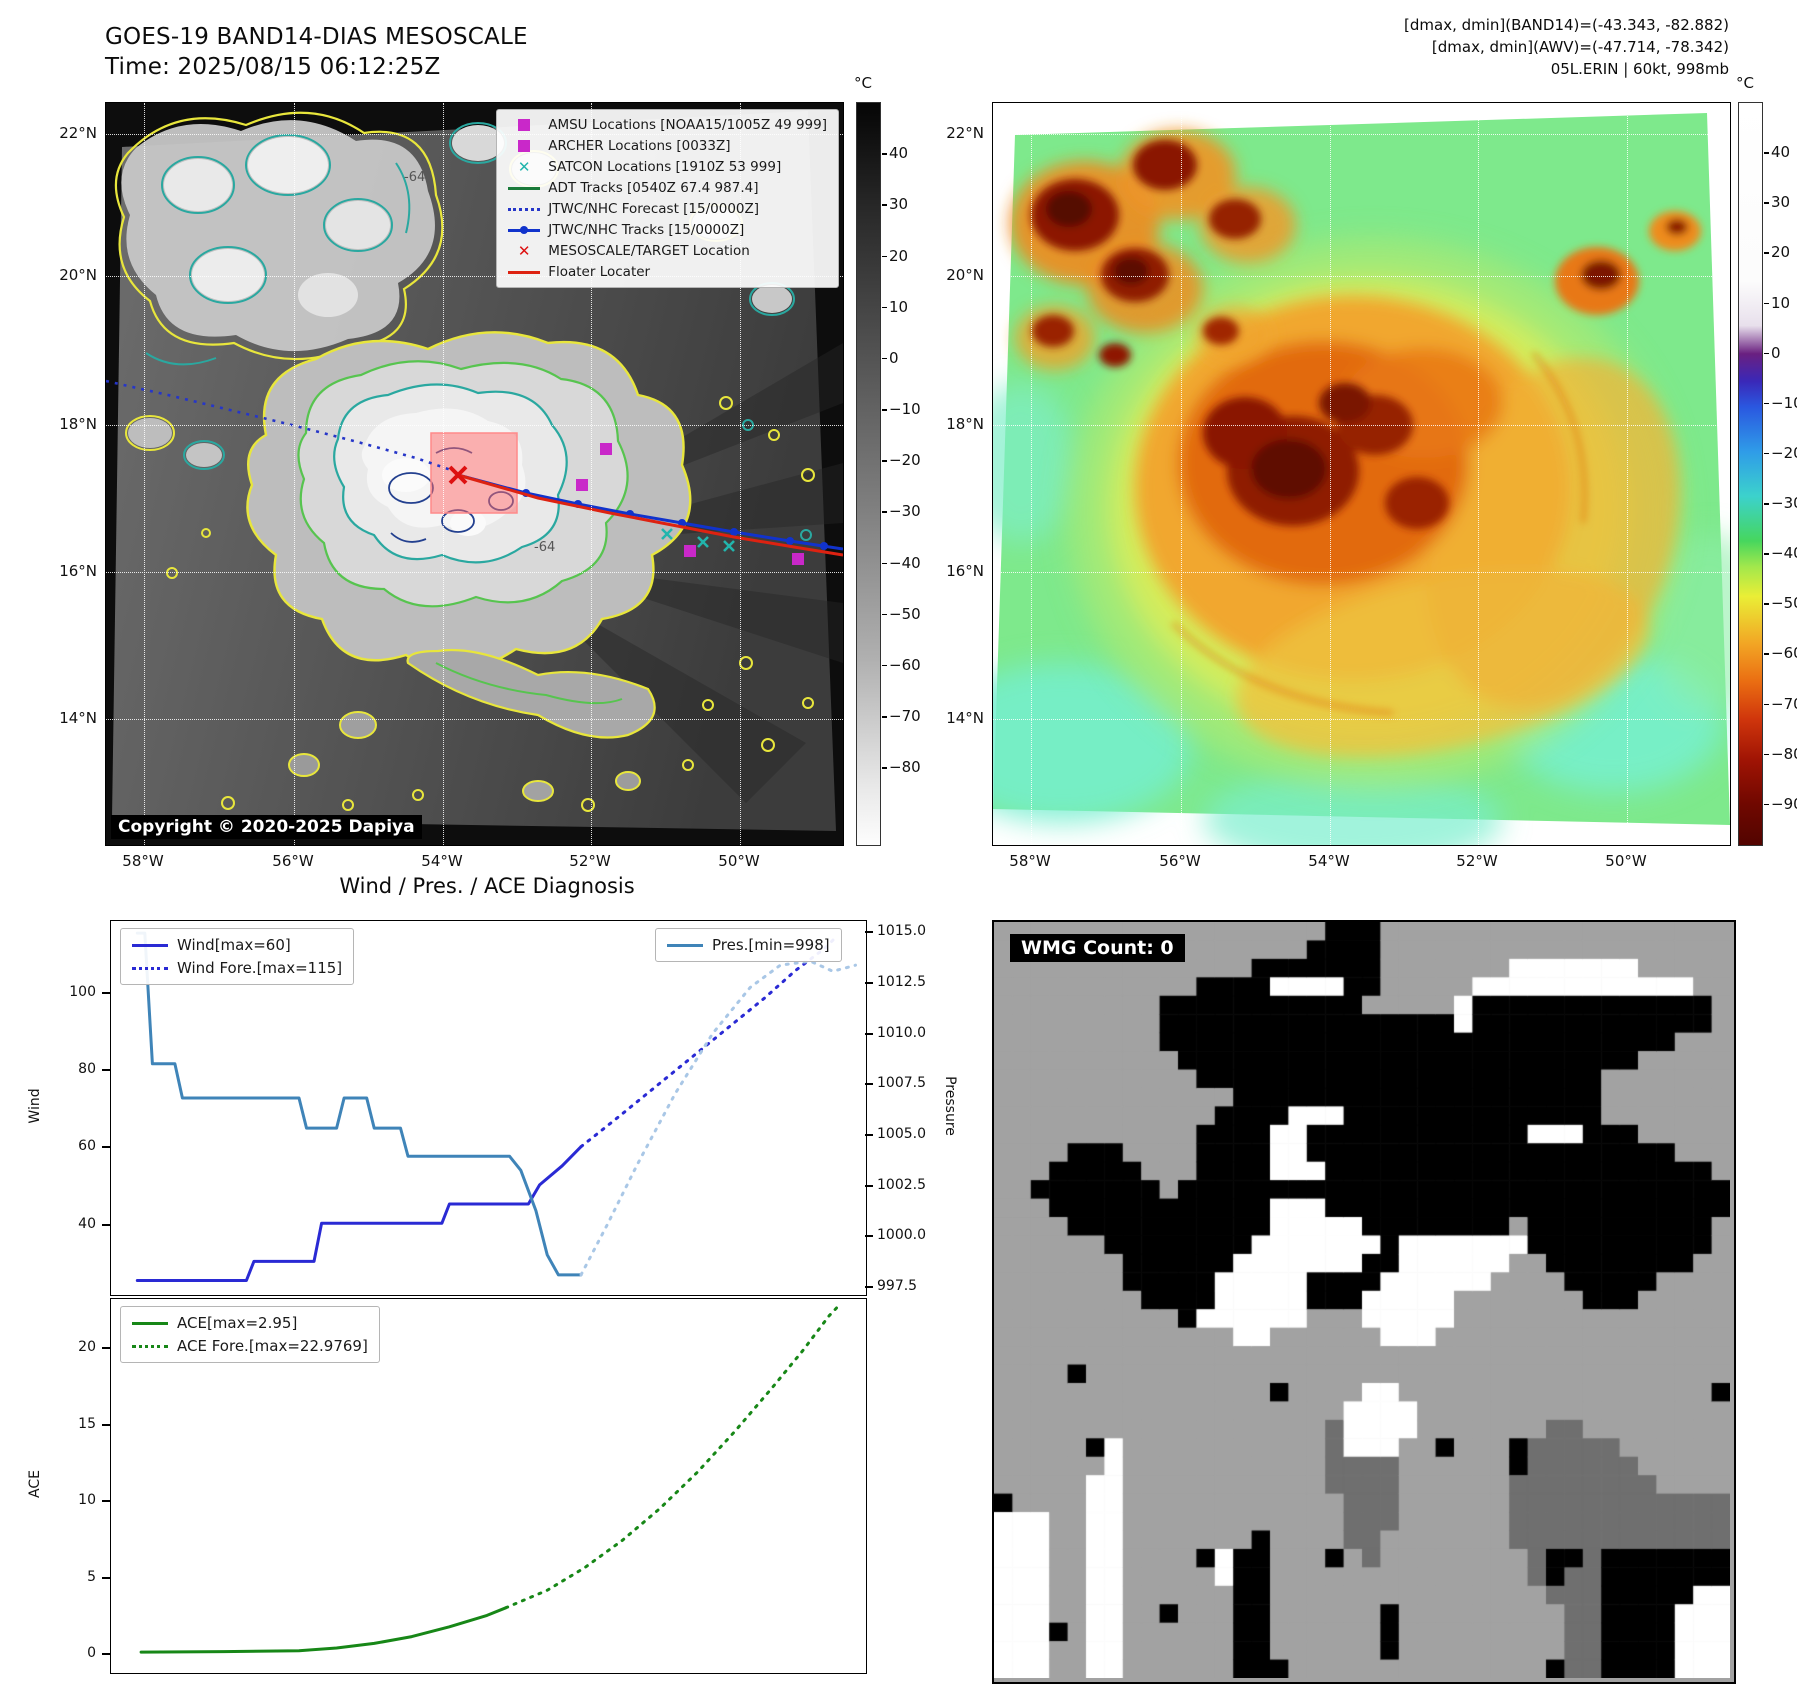  What do you see at coordinates (1329, 861) in the screenshot?
I see `lon-tick-label: 54°W` at bounding box center [1329, 861].